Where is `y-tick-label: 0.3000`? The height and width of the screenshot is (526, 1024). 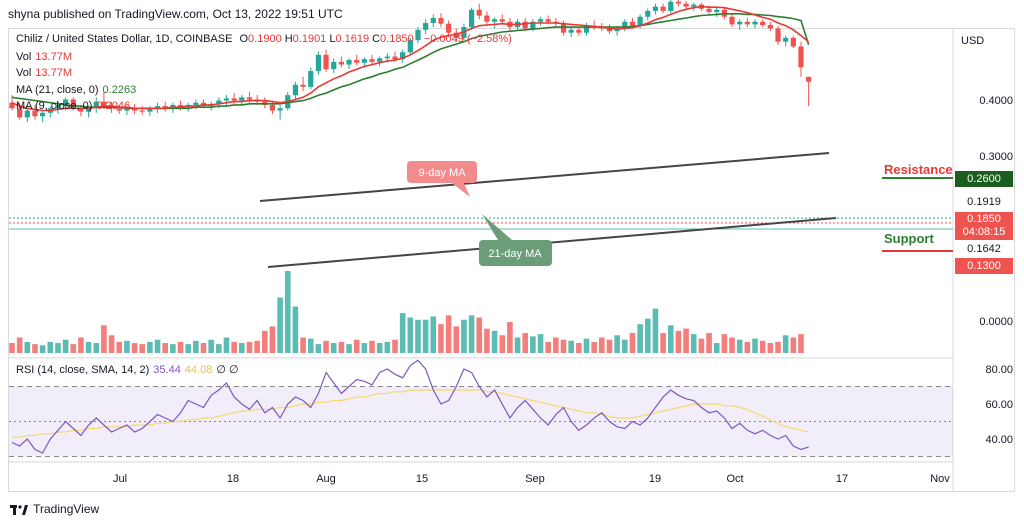
y-tick-label: 0.3000 is located at coordinates (996, 157).